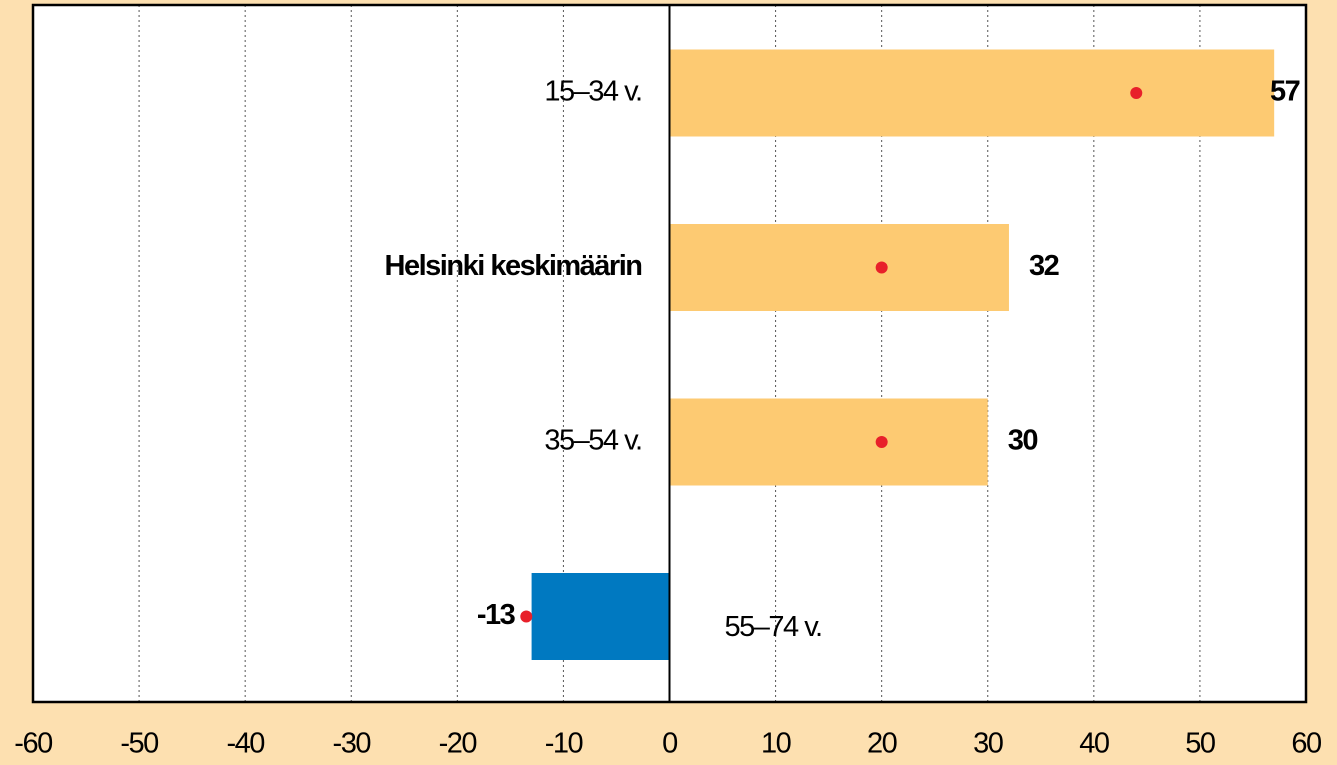 This screenshot has height=765, width=1337. What do you see at coordinates (458, 744) in the screenshot?
I see `x-tick-label: -20` at bounding box center [458, 744].